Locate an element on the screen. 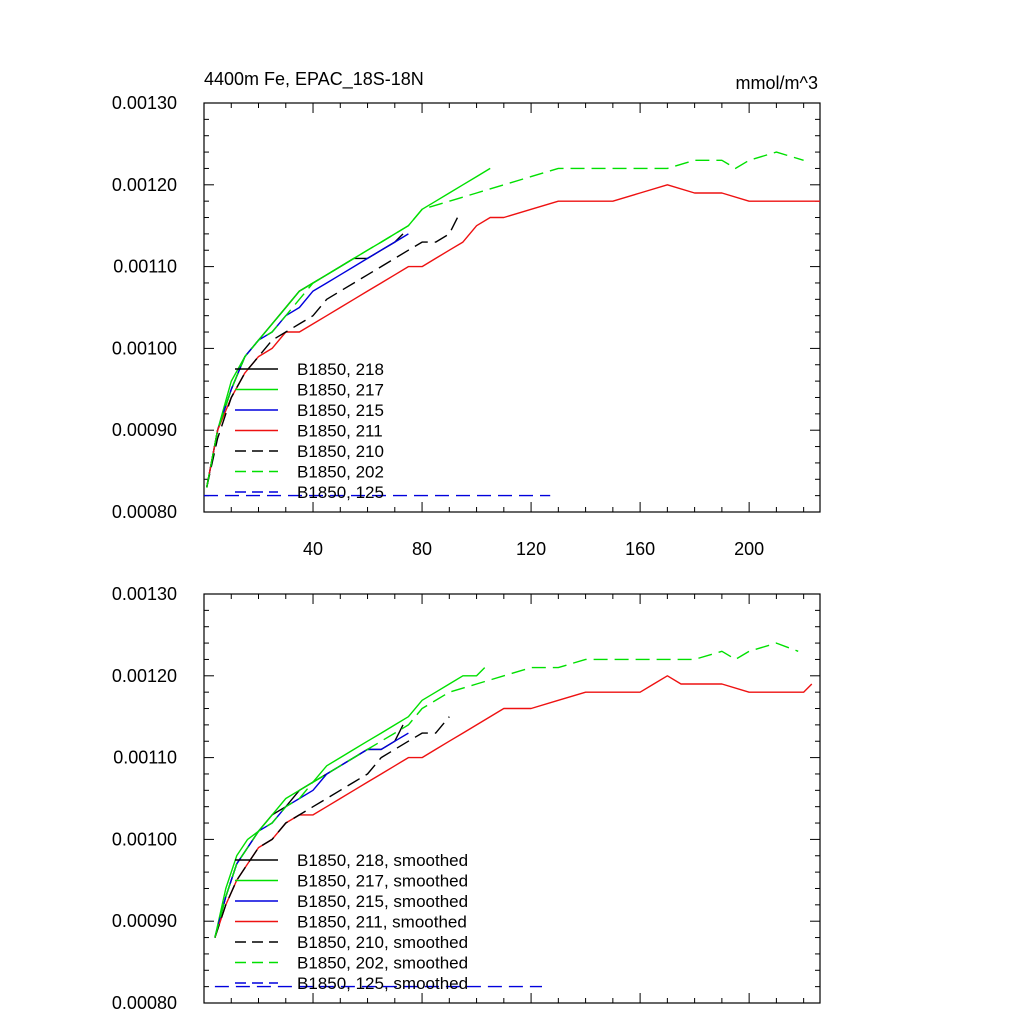 This screenshot has width=1024, height=1024. top-legend-label: B1850, 202 is located at coordinates (340, 472).